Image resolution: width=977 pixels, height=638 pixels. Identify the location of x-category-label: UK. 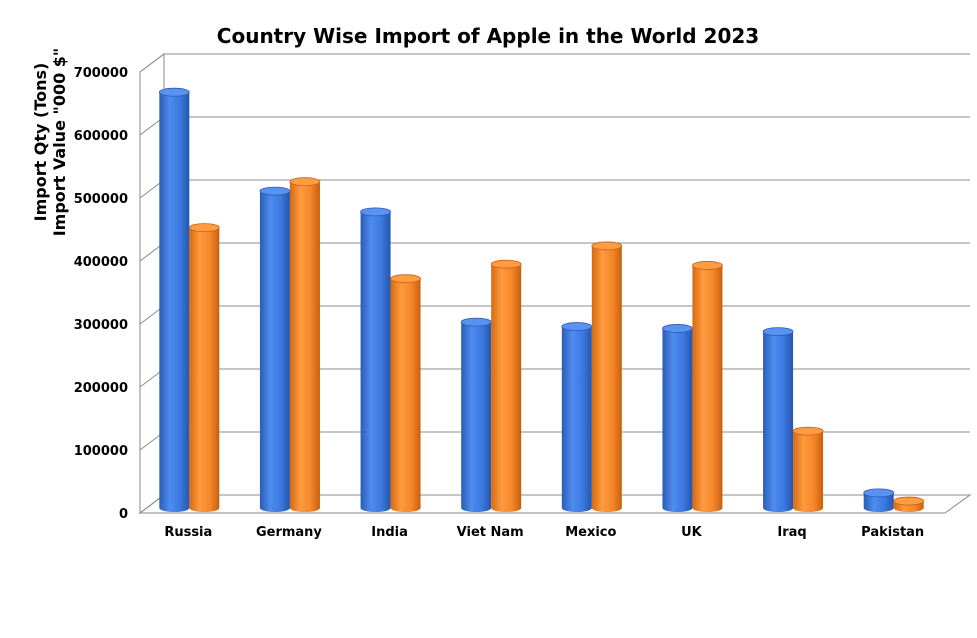
(692, 532).